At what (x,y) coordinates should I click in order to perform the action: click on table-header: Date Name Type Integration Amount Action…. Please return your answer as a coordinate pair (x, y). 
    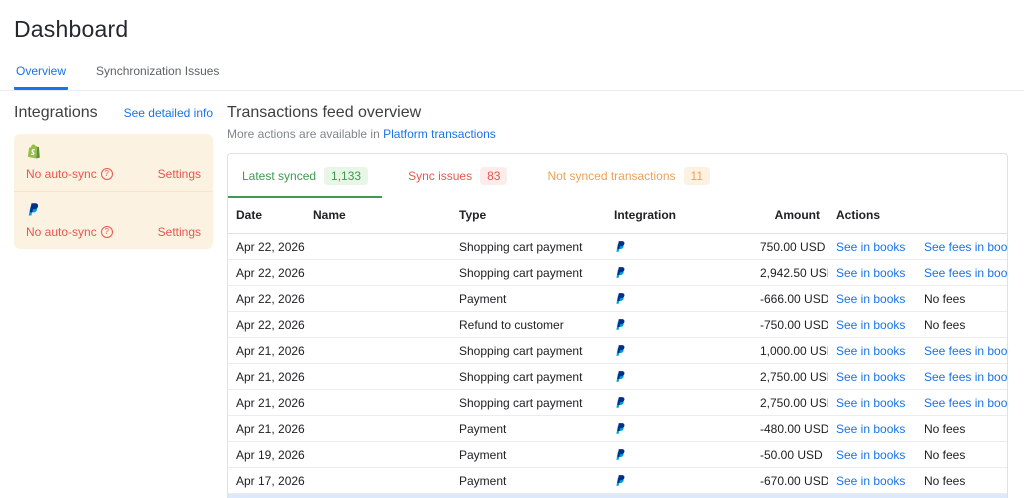
    Looking at the image, I should click on (617, 216).